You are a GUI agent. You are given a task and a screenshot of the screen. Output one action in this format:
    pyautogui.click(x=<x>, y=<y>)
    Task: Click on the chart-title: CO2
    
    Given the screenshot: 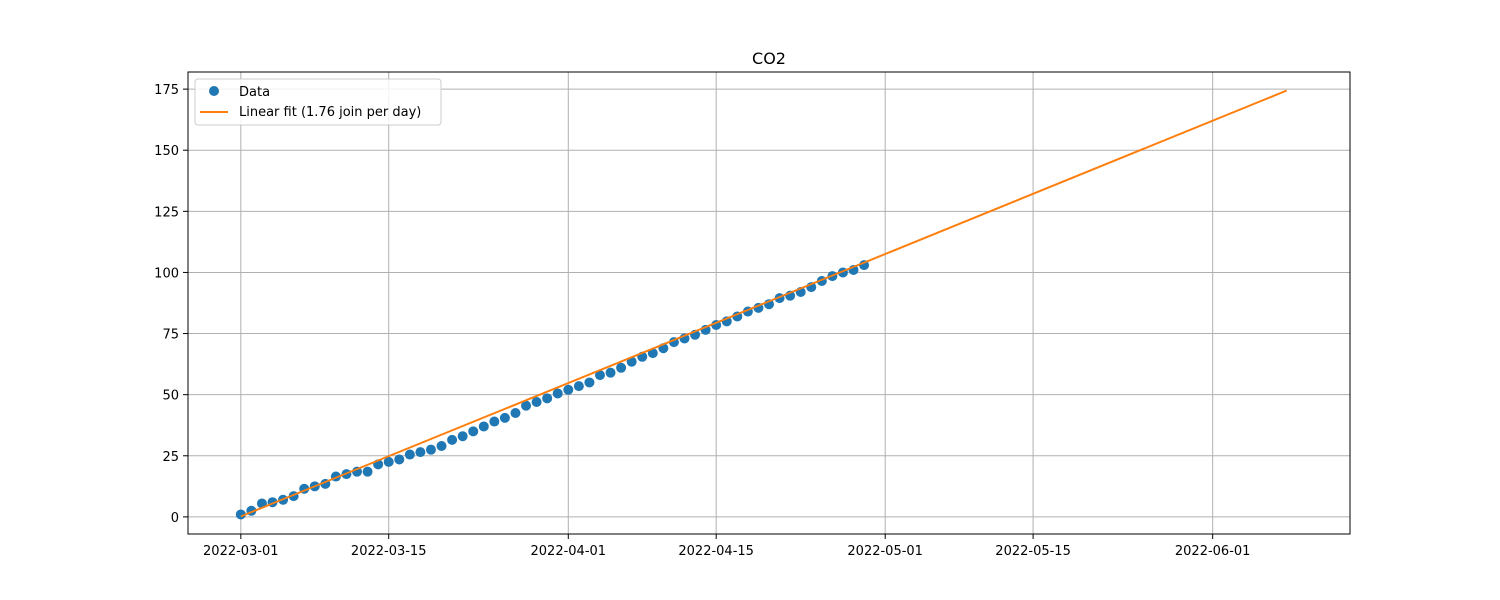 What is the action you would take?
    pyautogui.click(x=769, y=58)
    